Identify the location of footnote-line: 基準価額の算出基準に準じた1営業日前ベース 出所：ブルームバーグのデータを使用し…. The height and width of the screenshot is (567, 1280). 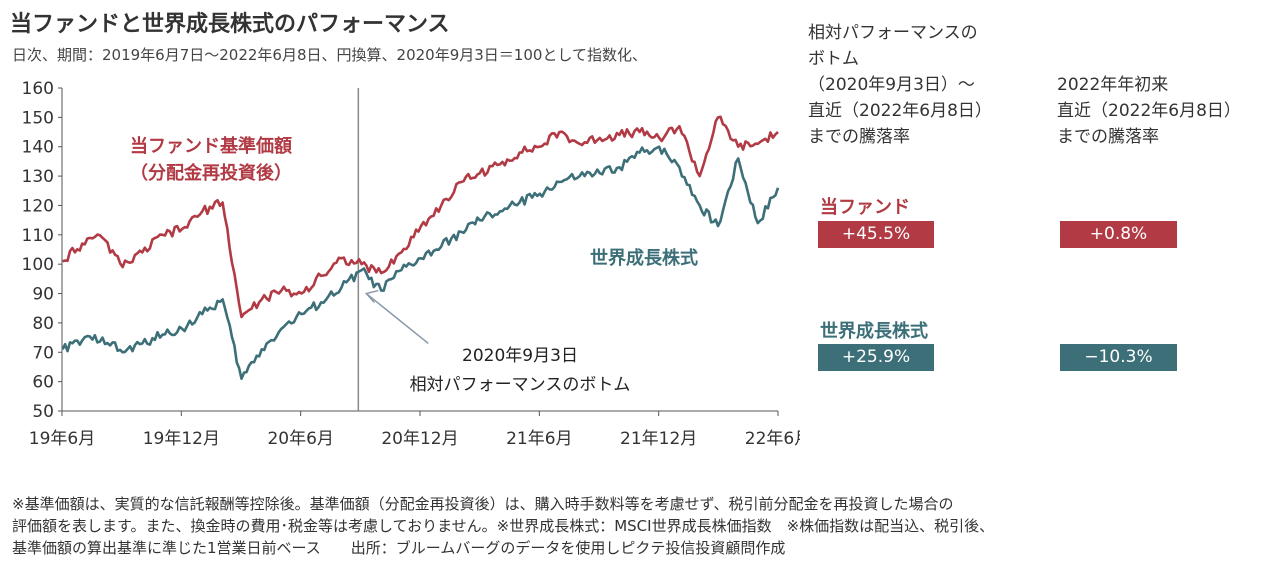
(399, 548).